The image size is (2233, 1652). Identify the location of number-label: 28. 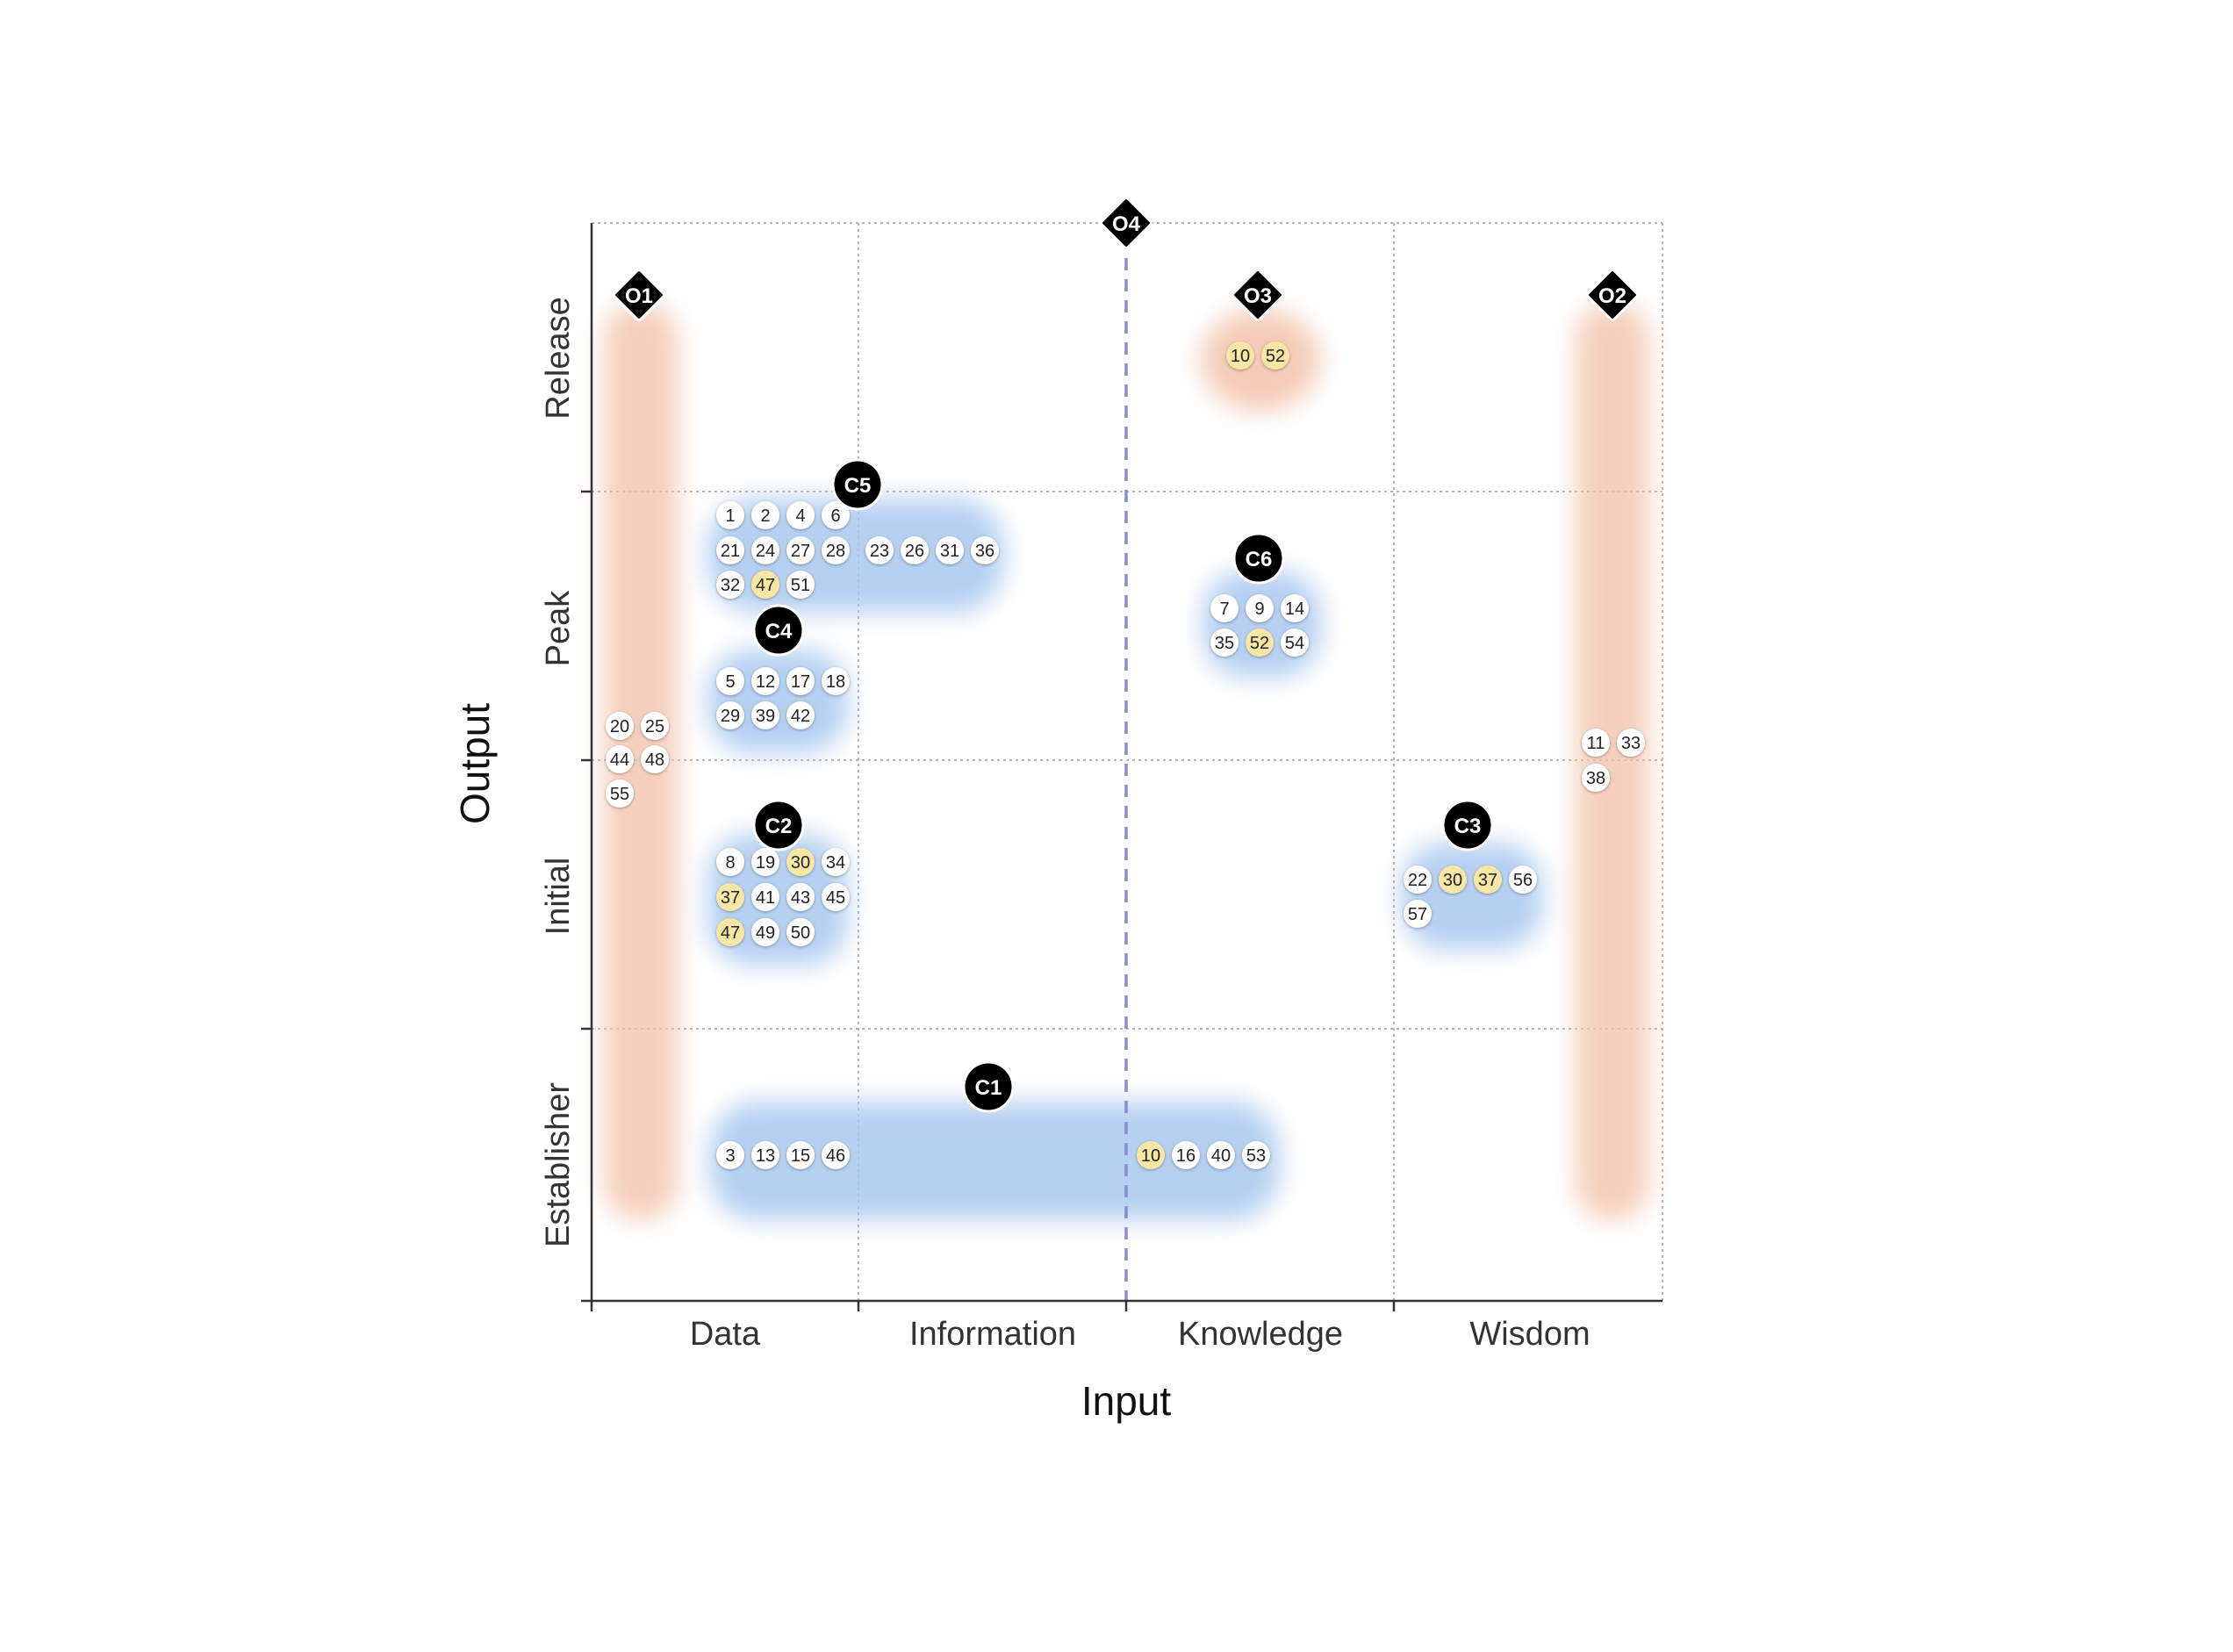
(835, 551).